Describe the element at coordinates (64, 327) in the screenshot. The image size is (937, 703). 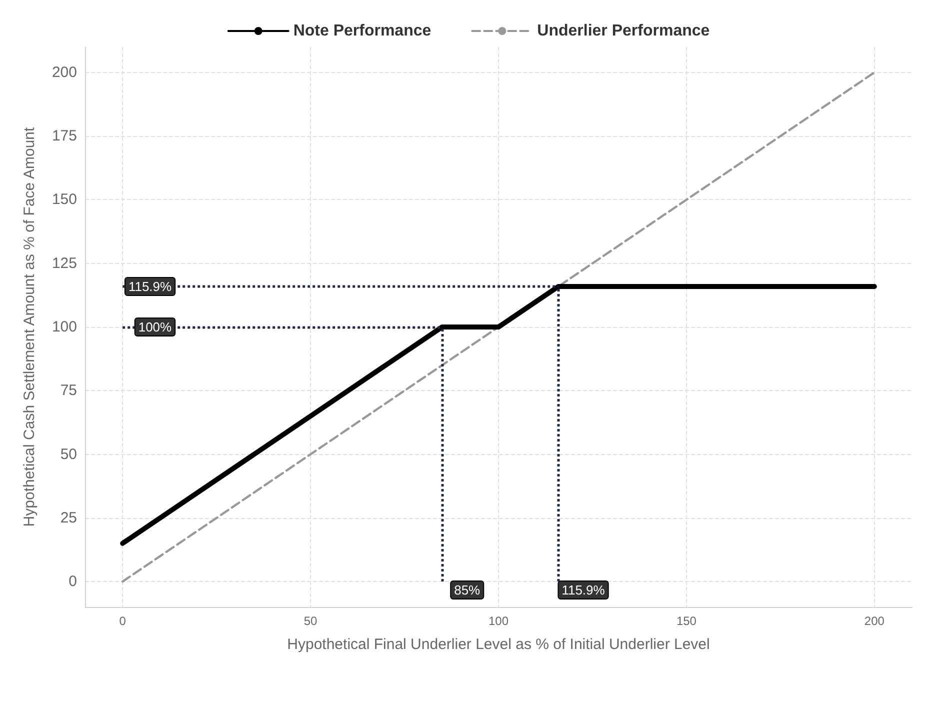
I see `y-tick-label: 100` at that location.